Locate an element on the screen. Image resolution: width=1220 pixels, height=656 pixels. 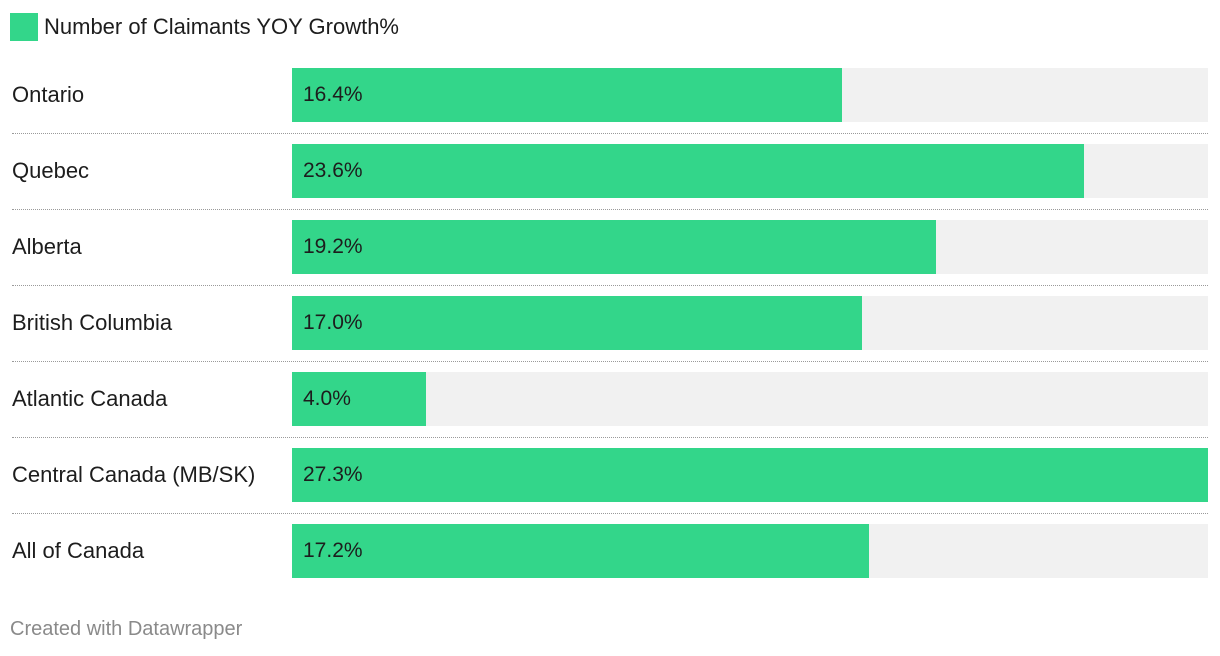
bar-track: 17.0% is located at coordinates (750, 323).